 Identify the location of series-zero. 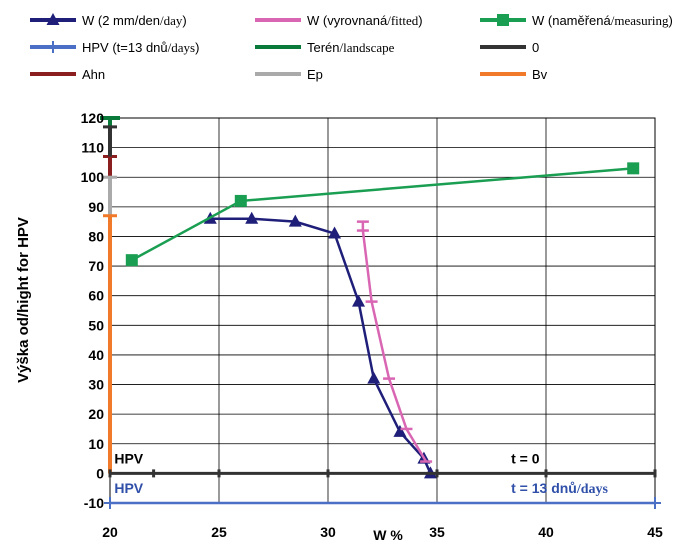
(382, 473).